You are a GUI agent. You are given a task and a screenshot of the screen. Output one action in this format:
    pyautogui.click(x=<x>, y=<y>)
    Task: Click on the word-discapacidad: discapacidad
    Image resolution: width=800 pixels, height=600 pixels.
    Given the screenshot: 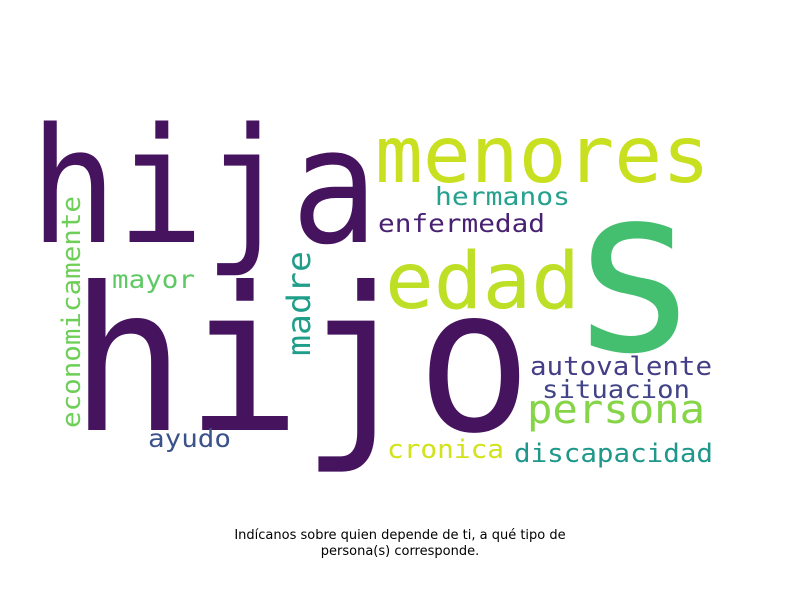 What is the action you would take?
    pyautogui.click(x=613, y=454)
    